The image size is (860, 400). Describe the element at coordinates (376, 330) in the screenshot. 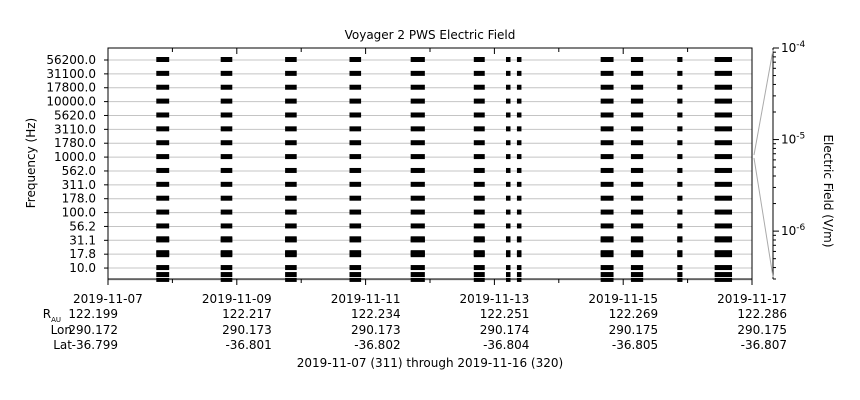

I see `x-tick-lon: 290.173` at that location.